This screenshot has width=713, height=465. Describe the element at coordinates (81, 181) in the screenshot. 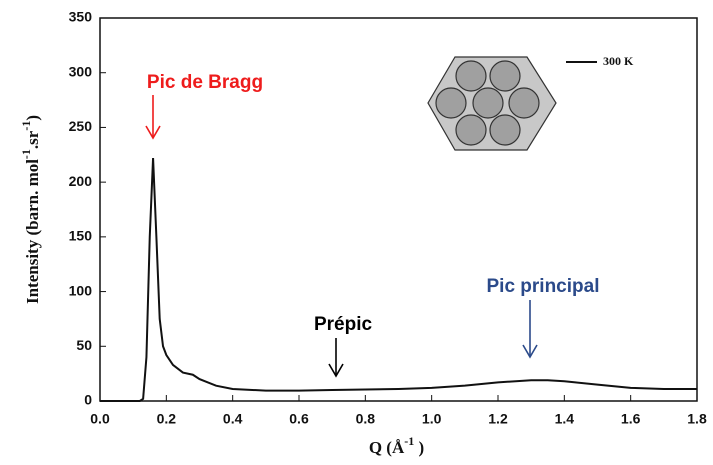

I see `y-tick-label: 200` at that location.